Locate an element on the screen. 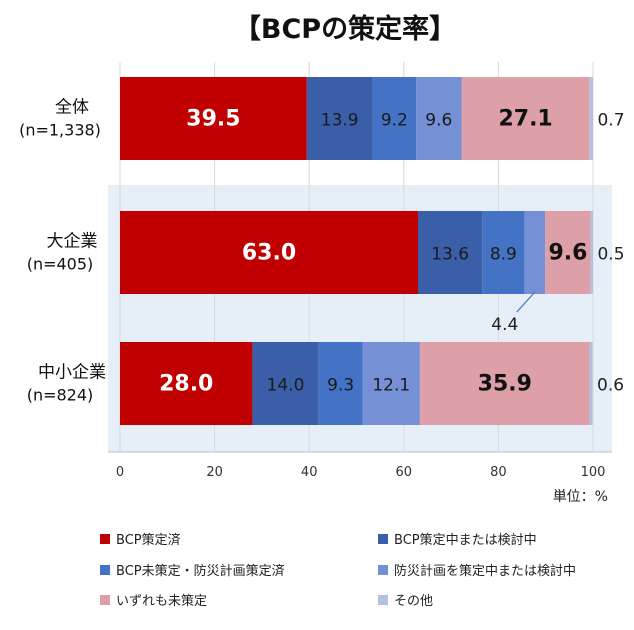  chart-title: 【BCPの策定率】 is located at coordinates (345, 29).